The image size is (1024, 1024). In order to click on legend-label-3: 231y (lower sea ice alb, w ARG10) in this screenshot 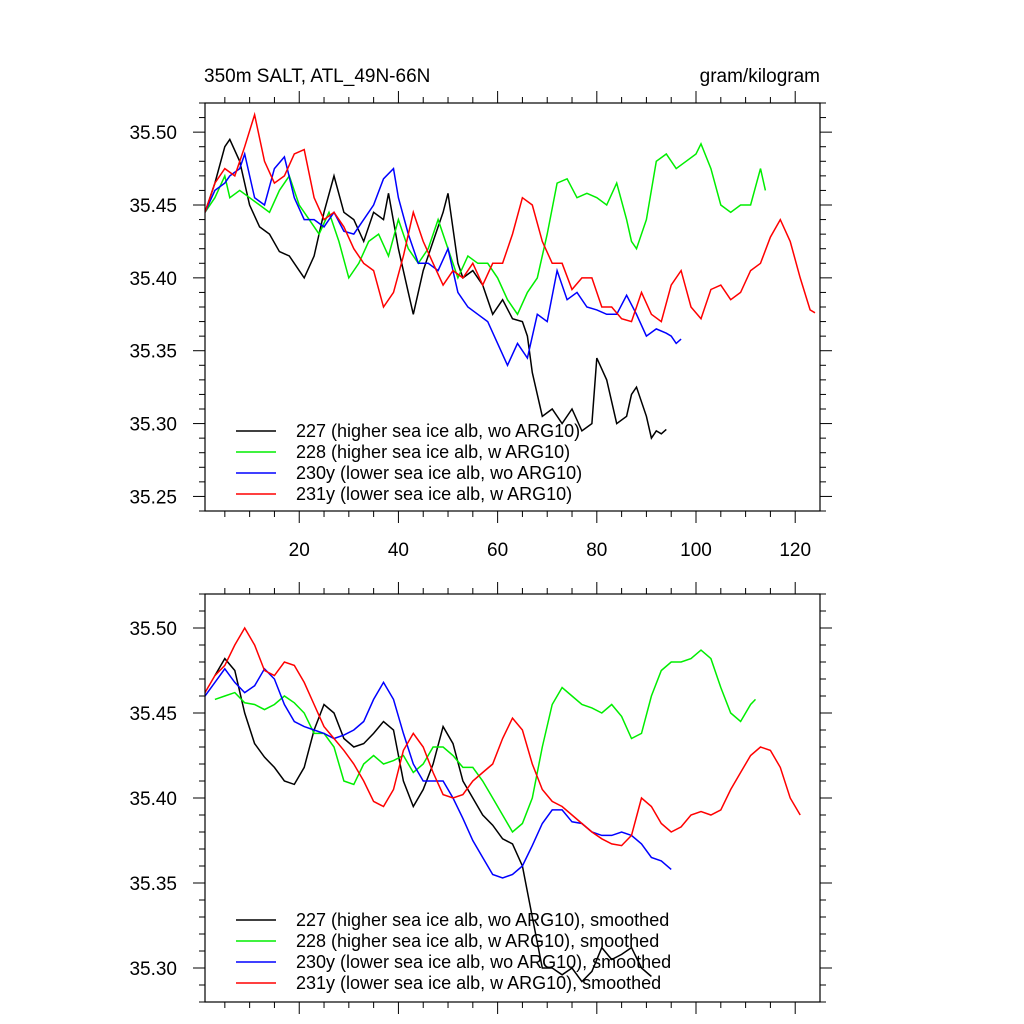, I will do `click(434, 494)`.